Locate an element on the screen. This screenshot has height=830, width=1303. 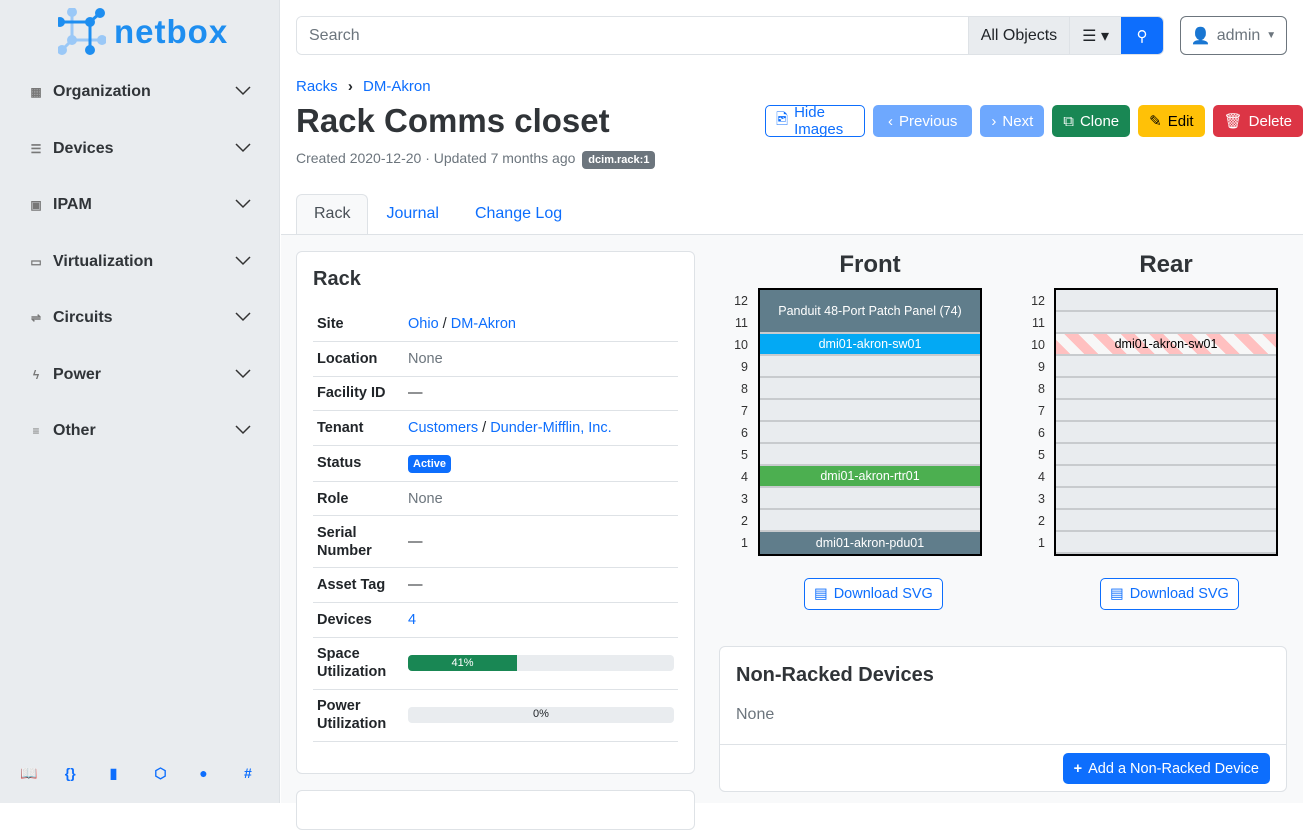
user-menu: 👤 admin ▼ is located at coordinates (1233, 35).